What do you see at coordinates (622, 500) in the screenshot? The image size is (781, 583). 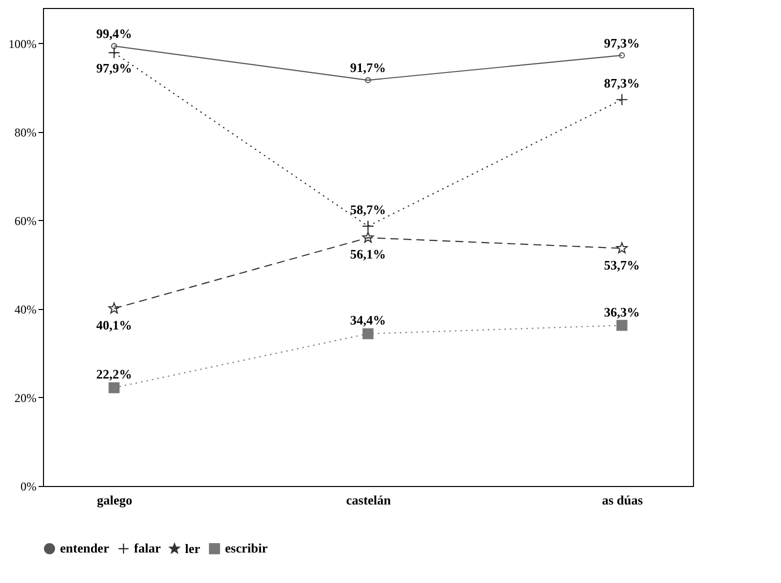 I see `x-tick-label: as dúas` at bounding box center [622, 500].